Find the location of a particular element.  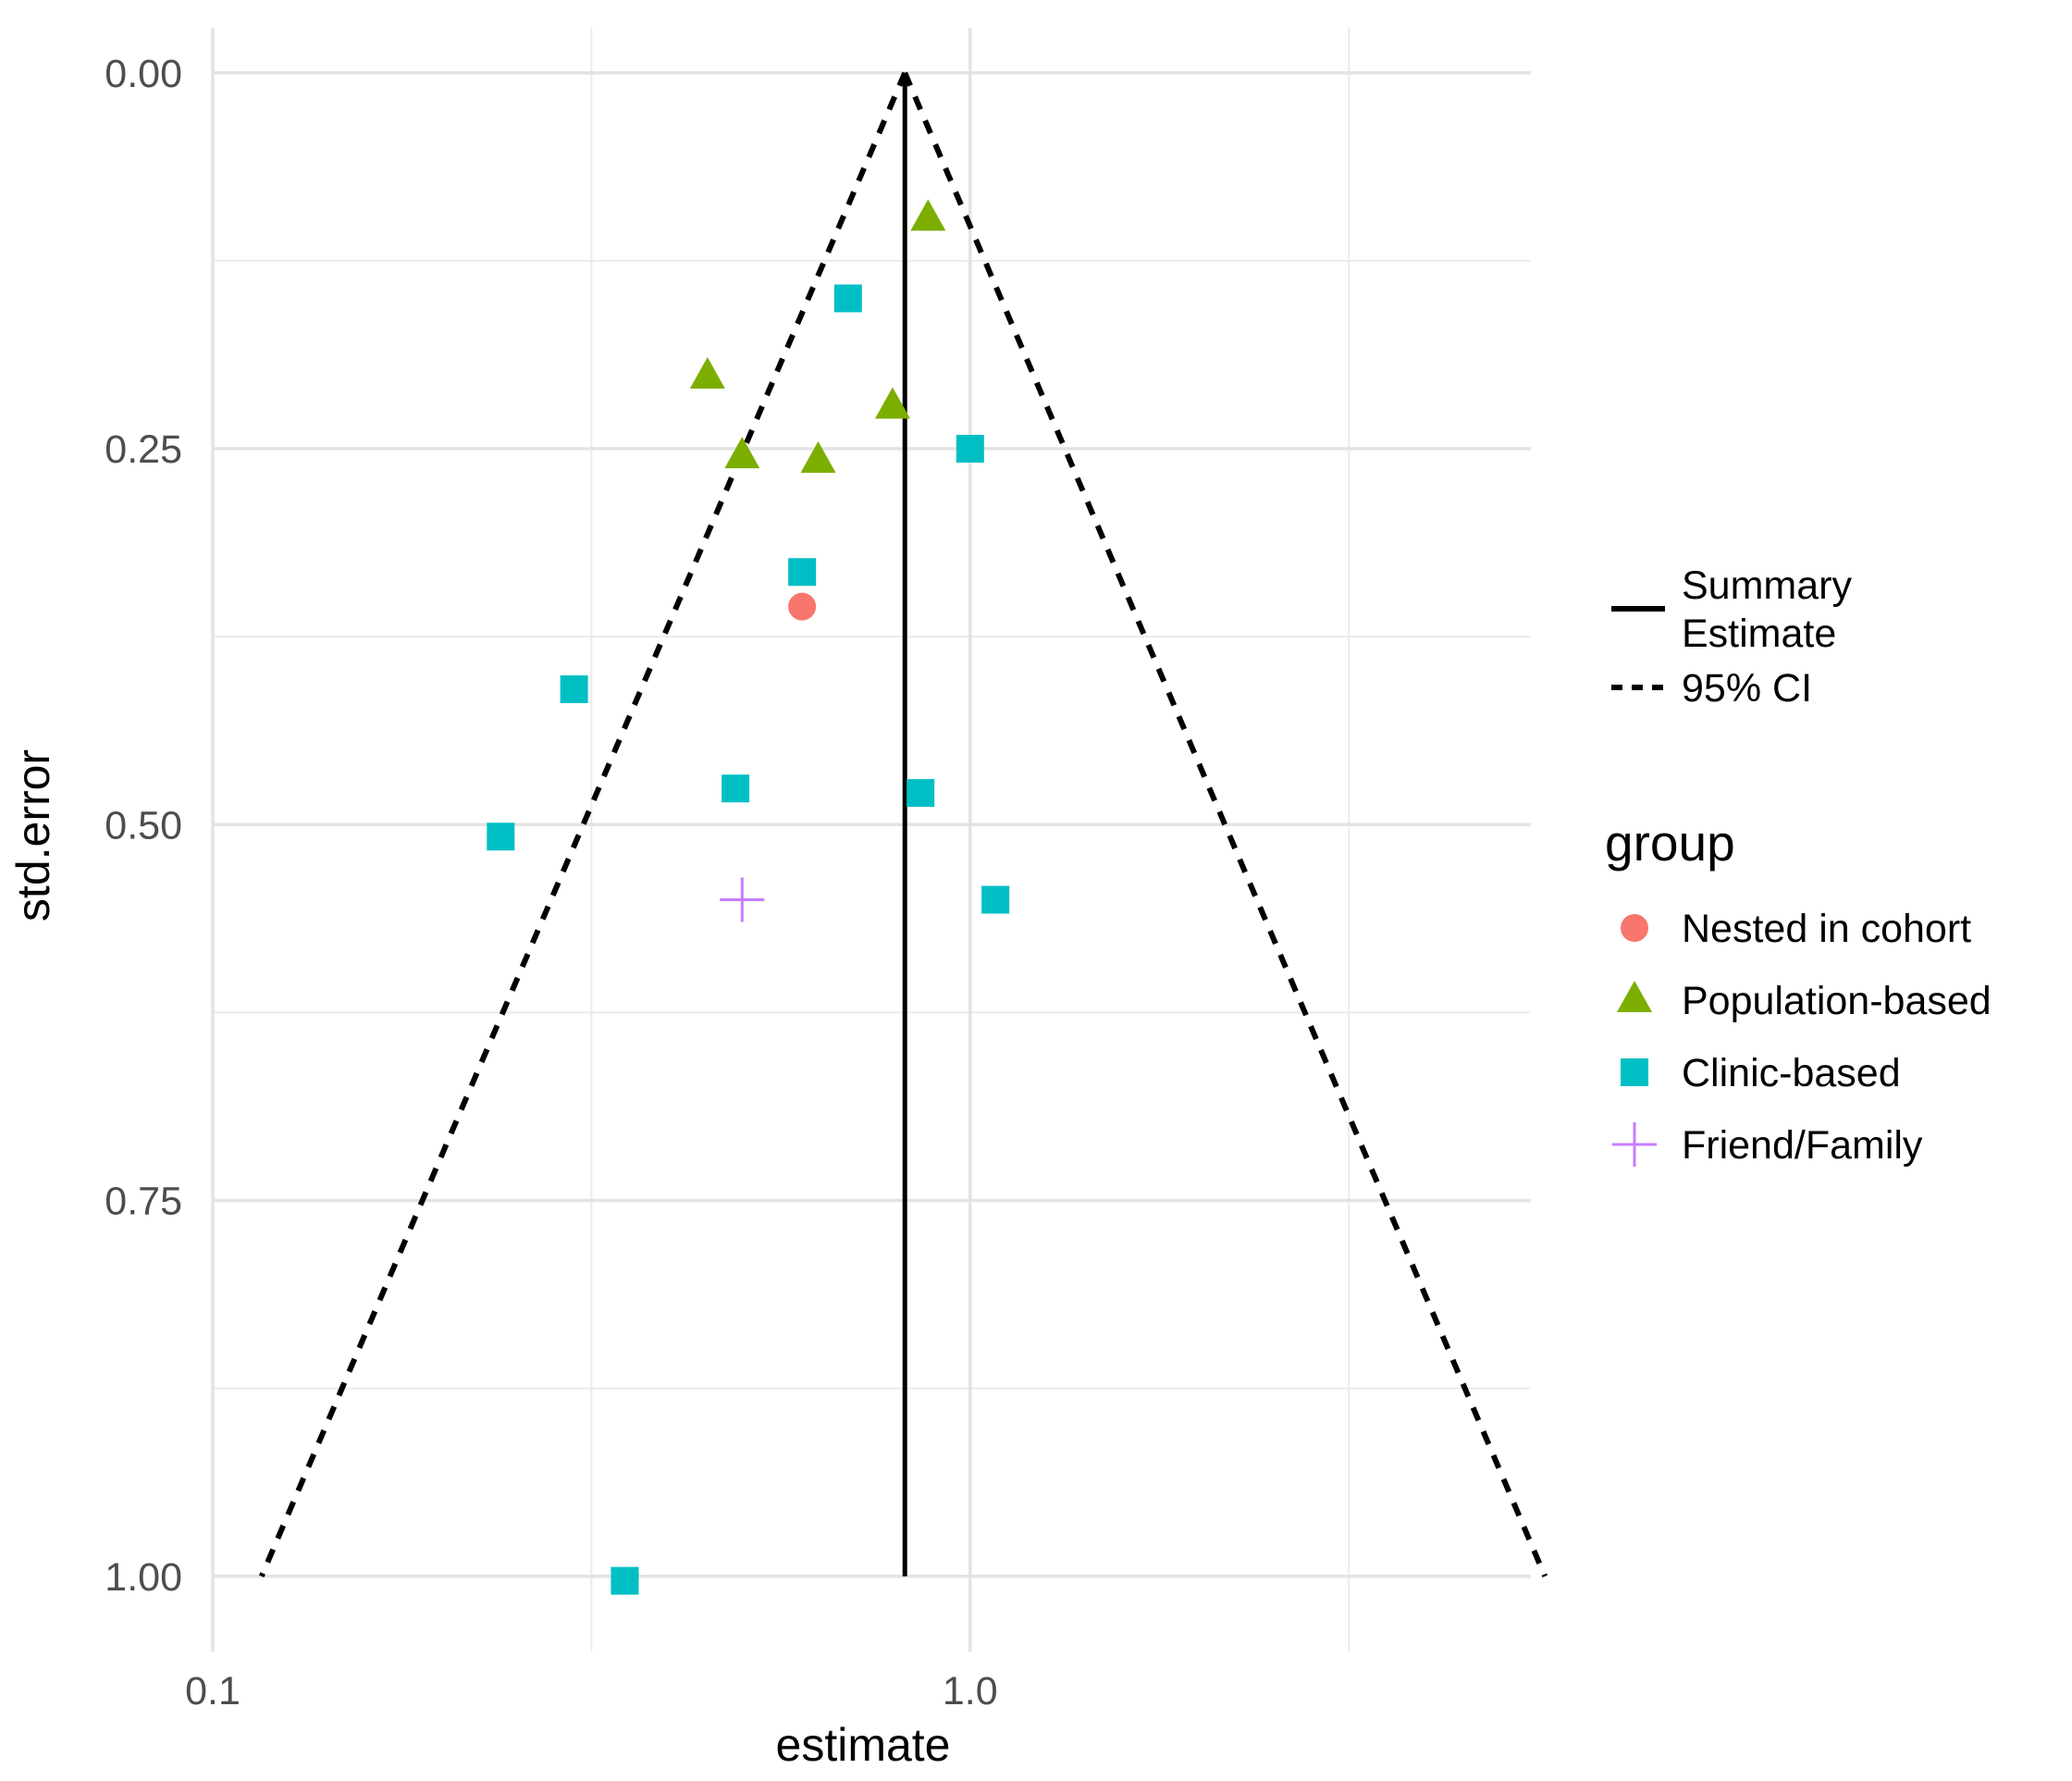

y-tick-label: 0.75 is located at coordinates (143, 1202).